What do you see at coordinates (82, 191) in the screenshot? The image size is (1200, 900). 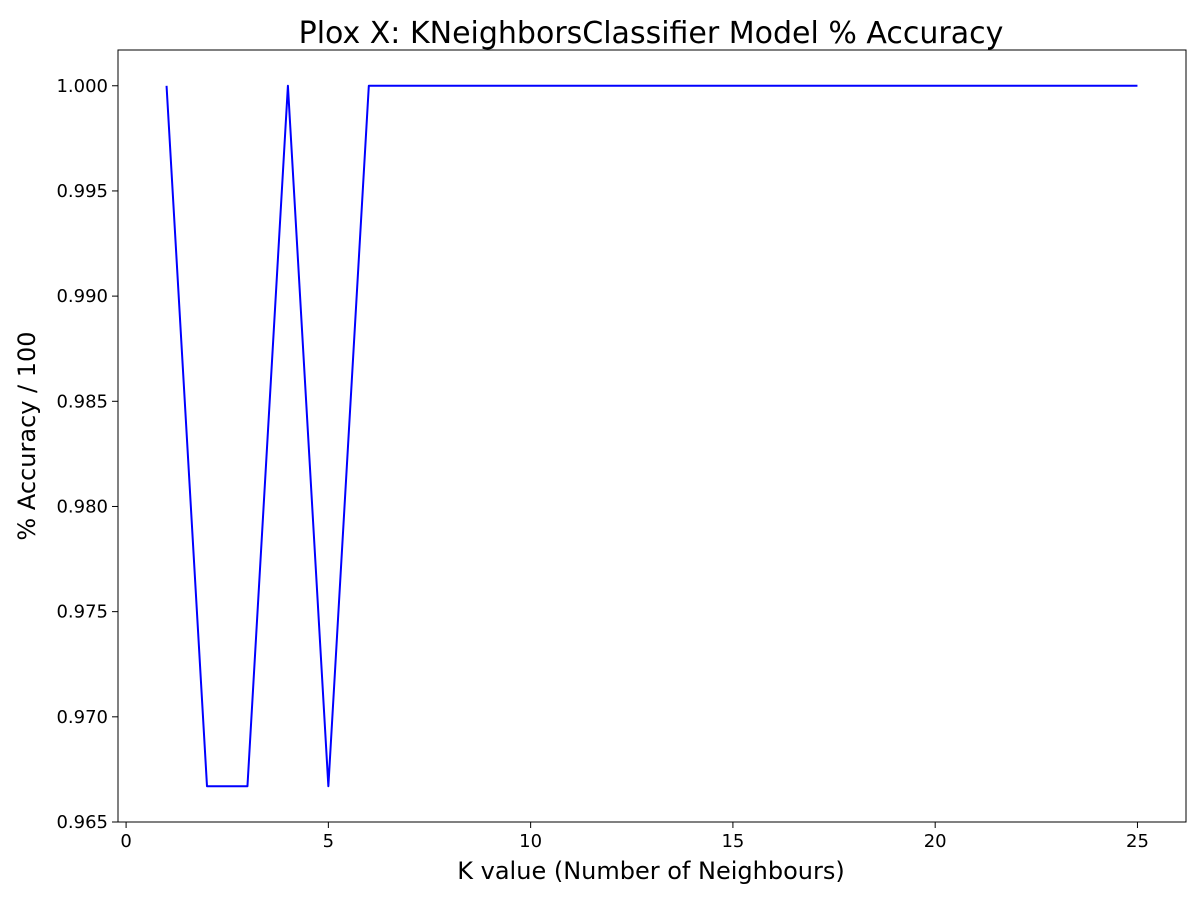 I see `y-tick-label: 0.995` at bounding box center [82, 191].